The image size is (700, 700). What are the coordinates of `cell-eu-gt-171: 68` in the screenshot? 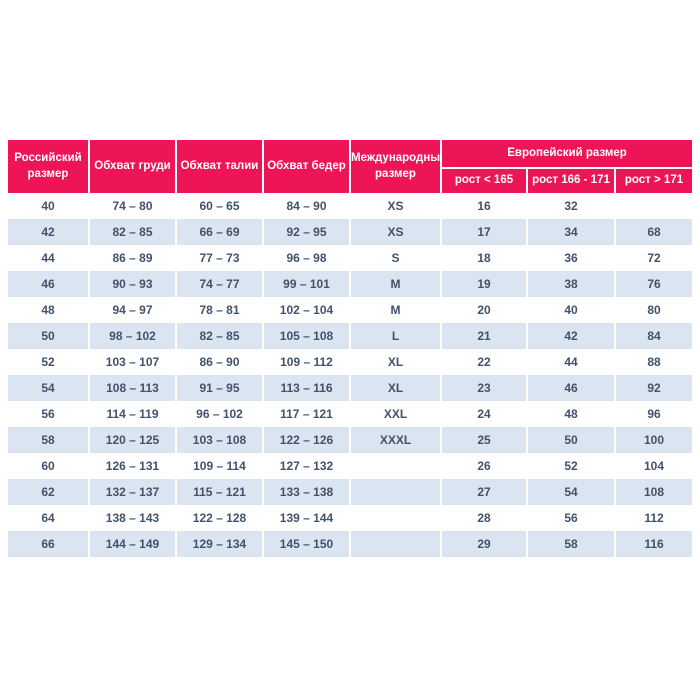 It's located at (653, 232).